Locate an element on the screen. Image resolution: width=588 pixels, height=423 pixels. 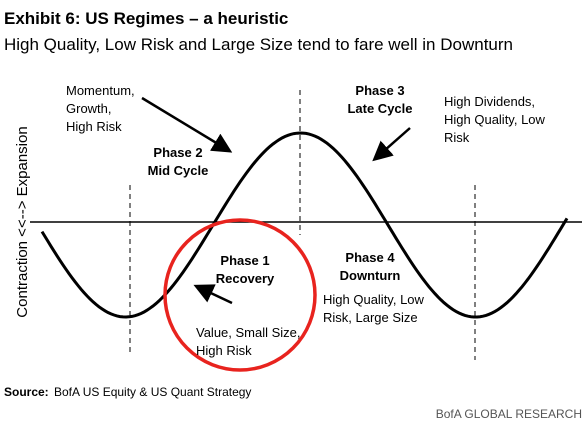
label: Momentum, is located at coordinates (100, 90).